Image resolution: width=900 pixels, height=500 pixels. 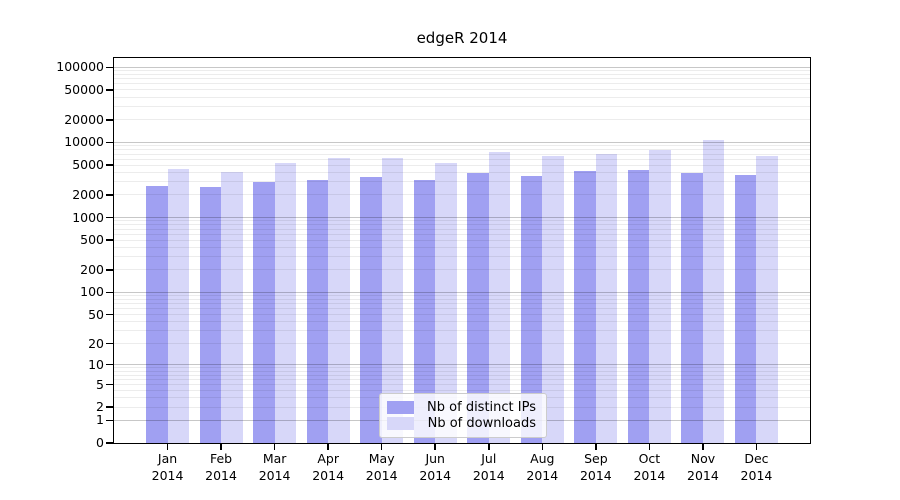 What do you see at coordinates (96, 343) in the screenshot?
I see `y-tick-label: 20` at bounding box center [96, 343].